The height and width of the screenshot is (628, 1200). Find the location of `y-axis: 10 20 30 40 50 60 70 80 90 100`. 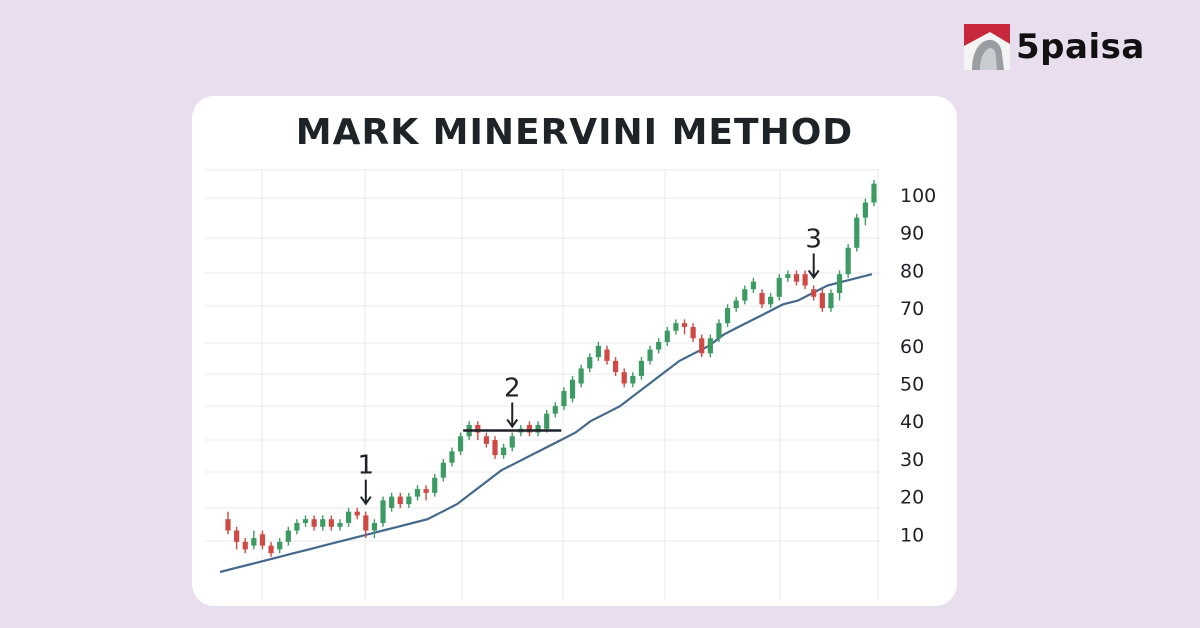

y-axis: 10 20 30 40 50 60 70 80 90 100 is located at coordinates (918, 365).